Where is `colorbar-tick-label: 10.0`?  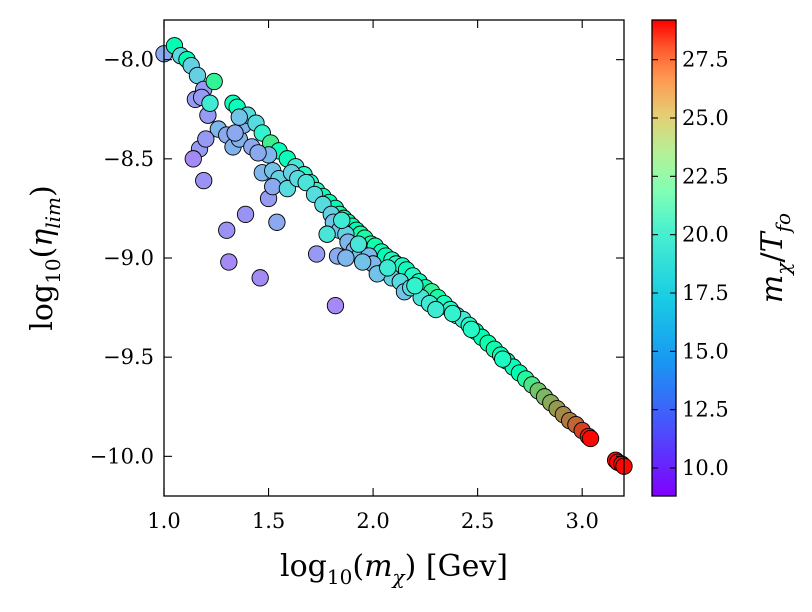
colorbar-tick-label: 10.0 is located at coordinates (705, 468).